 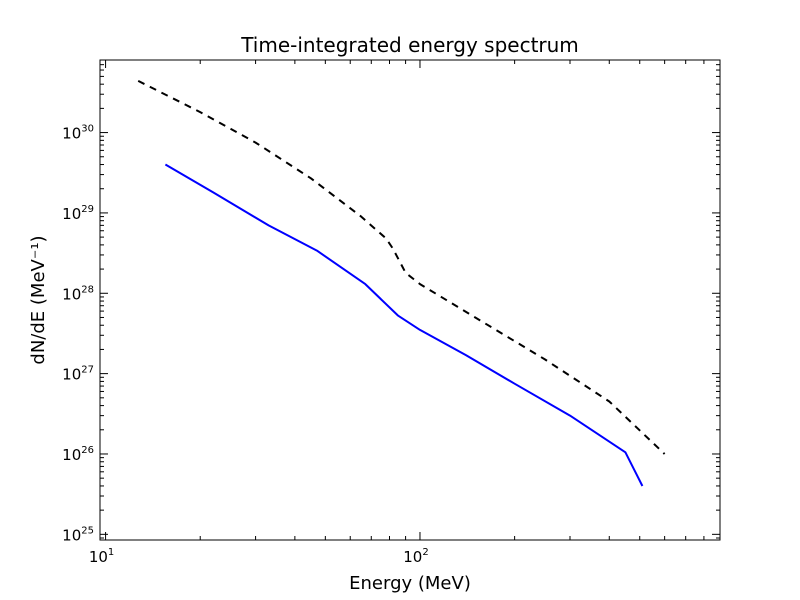 I want to click on x-tick-label: 10¹, so click(x=101, y=556).